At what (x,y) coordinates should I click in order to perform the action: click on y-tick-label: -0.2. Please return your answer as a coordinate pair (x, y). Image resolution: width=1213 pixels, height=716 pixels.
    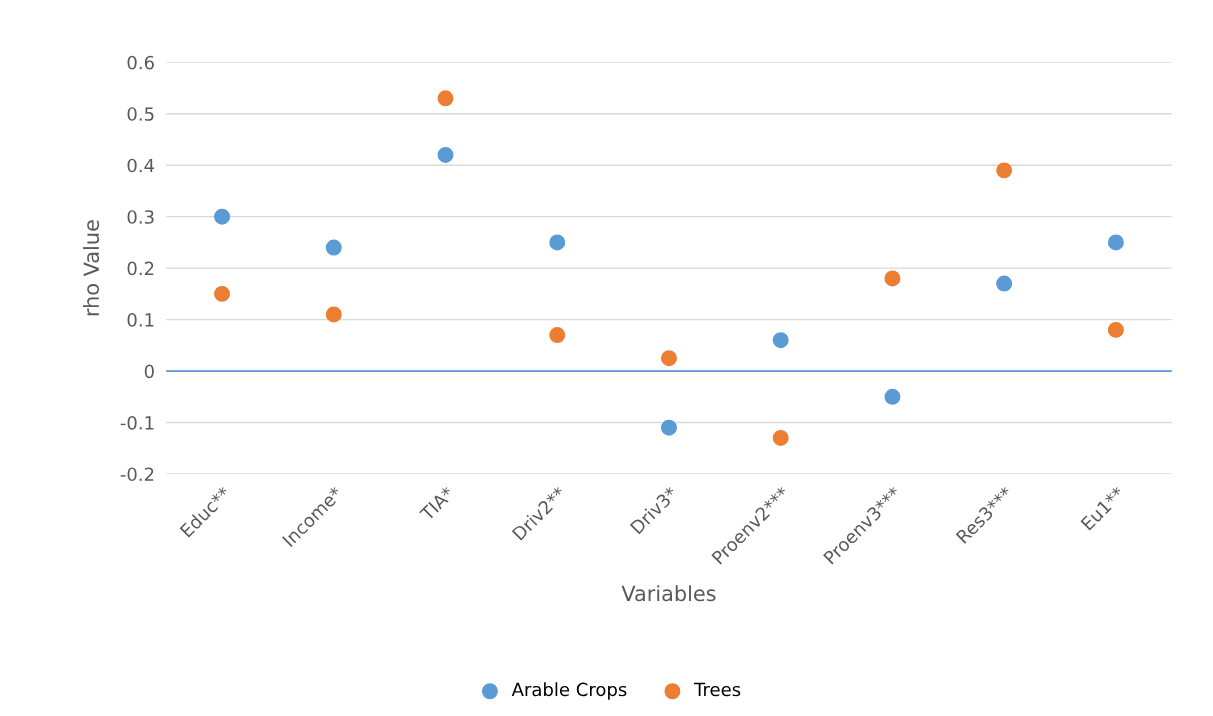
    Looking at the image, I should click on (137, 474).